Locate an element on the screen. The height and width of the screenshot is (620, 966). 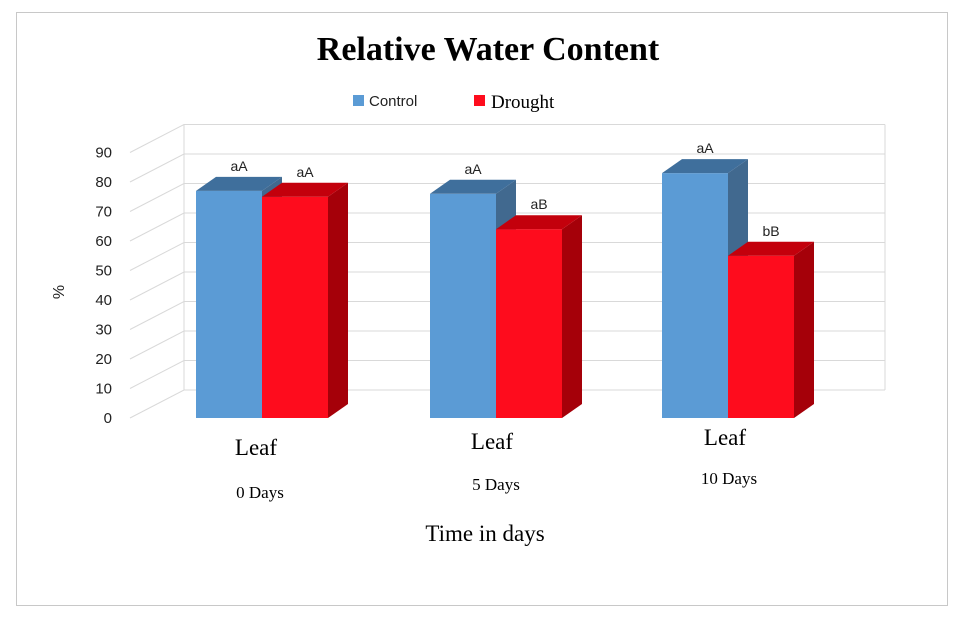
data-labels: aA aA aA aB aA bB is located at coordinates (504, 189).